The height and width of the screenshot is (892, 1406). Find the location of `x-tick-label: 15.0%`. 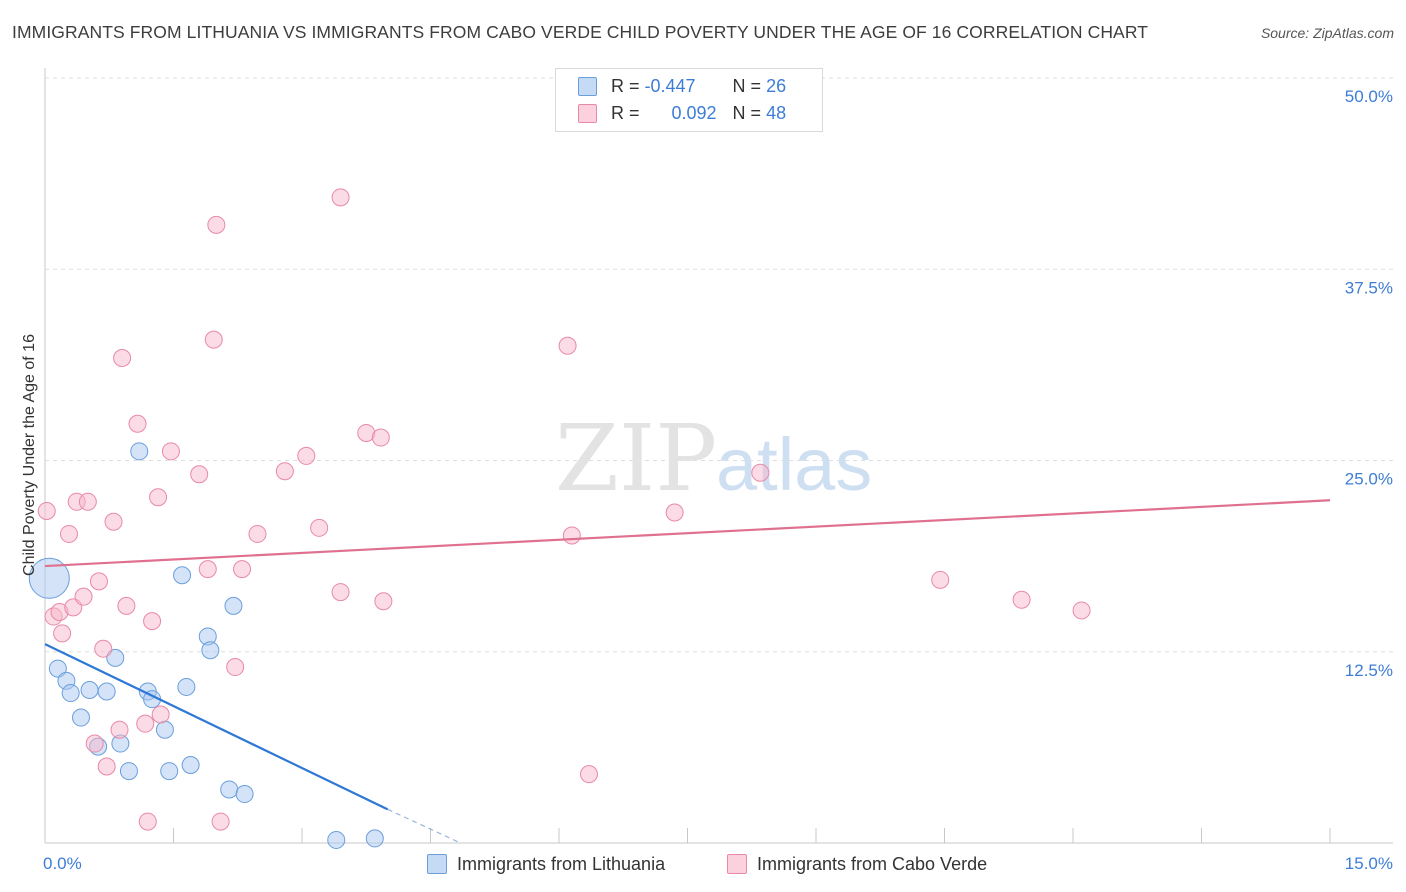

x-tick-label: 15.0% is located at coordinates (1369, 863).